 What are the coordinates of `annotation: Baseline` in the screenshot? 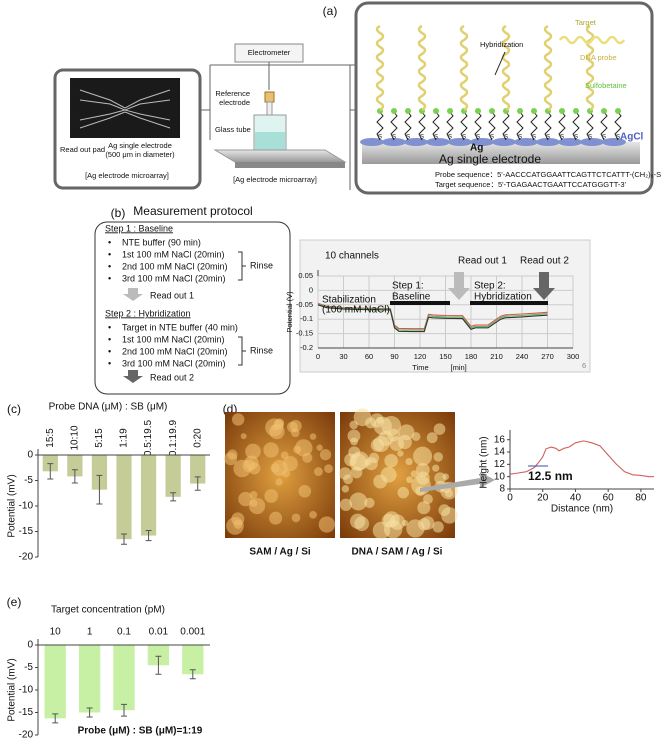 It's located at (411, 297).